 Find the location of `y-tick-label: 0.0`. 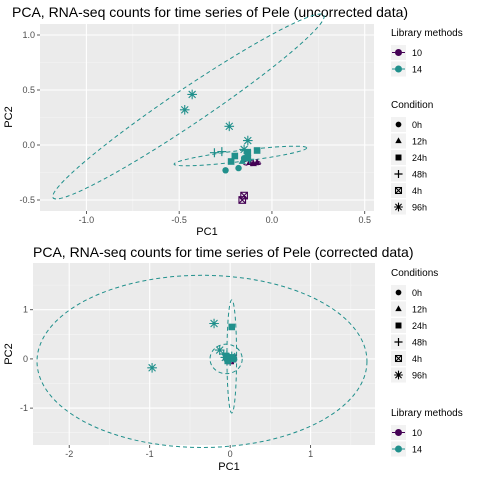

y-tick-label: 0.0 is located at coordinates (28, 145).